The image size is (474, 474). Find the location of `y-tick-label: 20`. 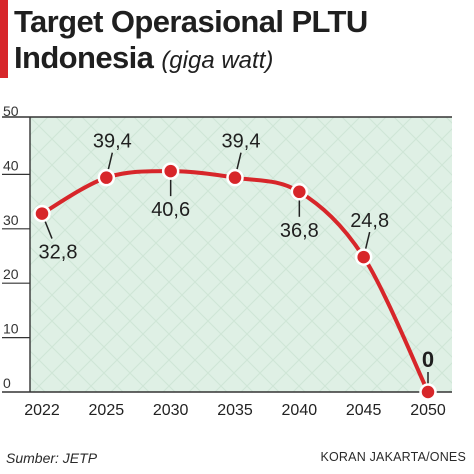

y-tick-label: 20 is located at coordinates (11, 274).